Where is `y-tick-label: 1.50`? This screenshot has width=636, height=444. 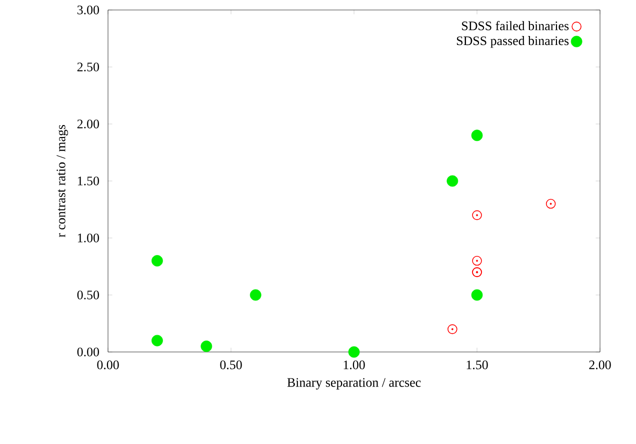 y-tick-label: 1.50 is located at coordinates (88, 181).